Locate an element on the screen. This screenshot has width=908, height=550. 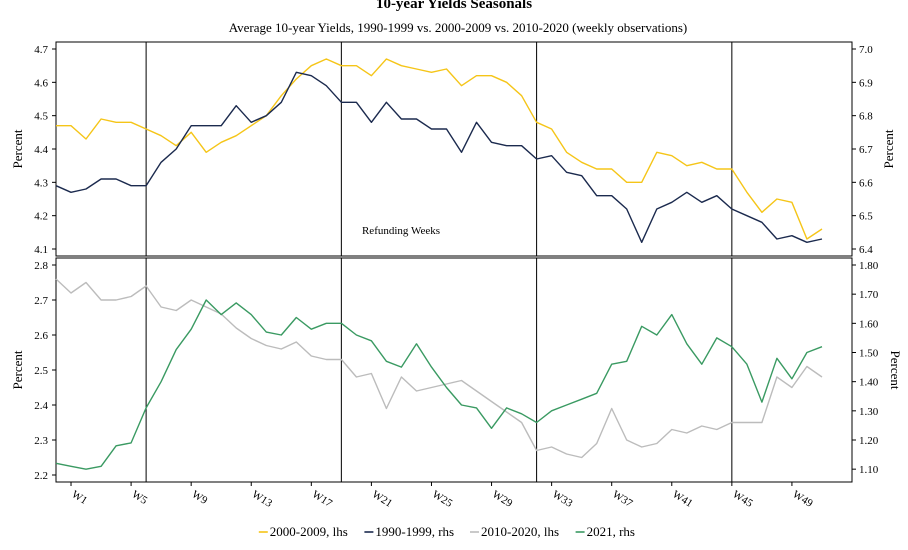
left-tick-label: 4.6 is located at coordinates (41, 83).